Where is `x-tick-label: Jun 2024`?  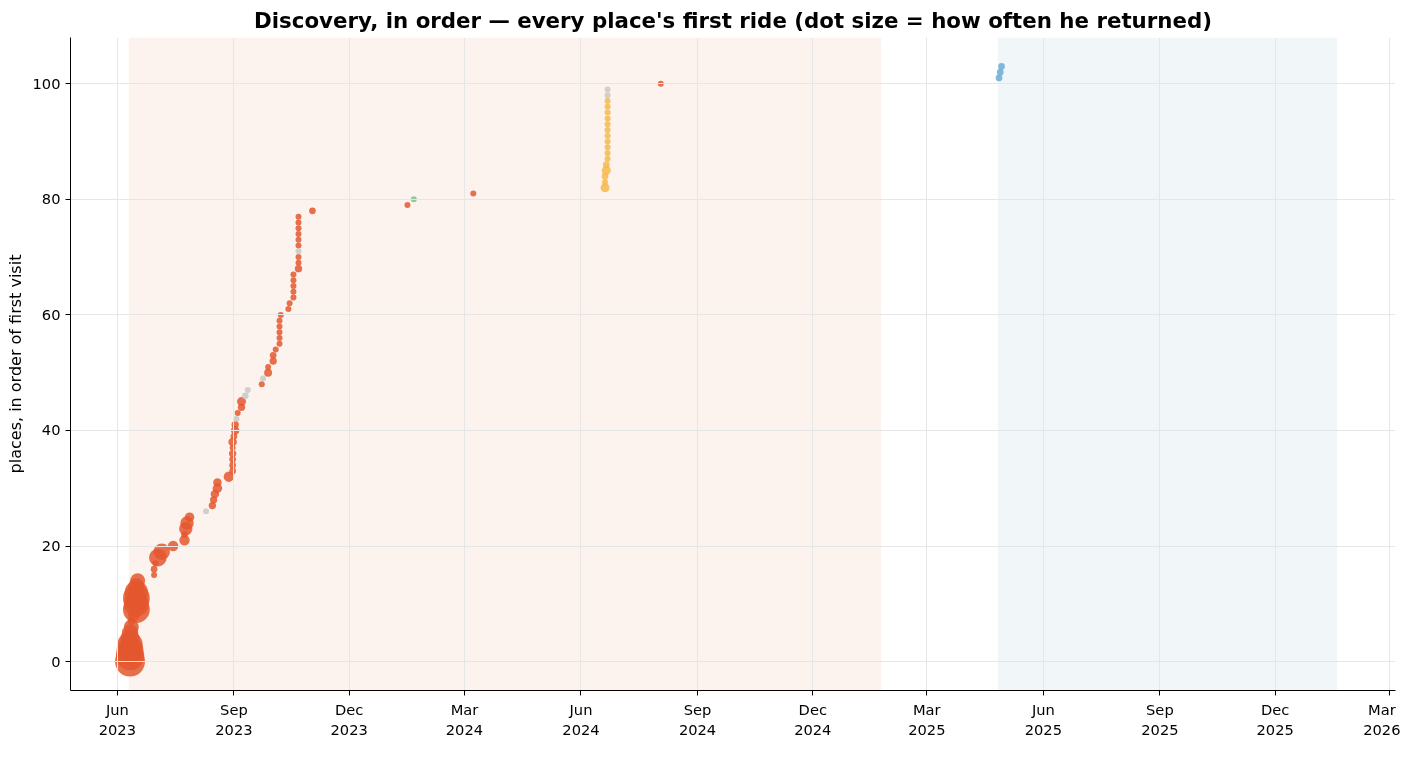 x-tick-label: Jun 2024 is located at coordinates (581, 719).